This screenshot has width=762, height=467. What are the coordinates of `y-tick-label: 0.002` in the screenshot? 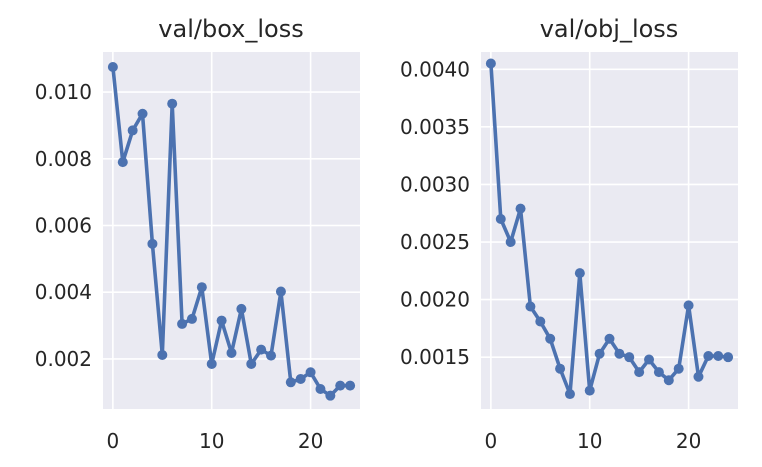 It's located at (63, 359).